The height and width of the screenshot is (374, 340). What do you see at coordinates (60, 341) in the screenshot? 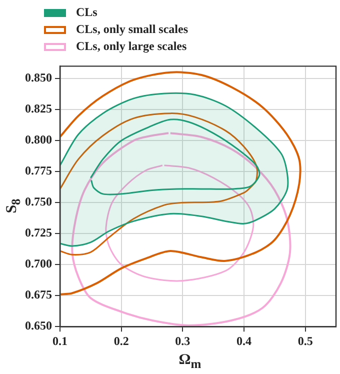
I see `x-tick-label: 0.1` at bounding box center [60, 341].